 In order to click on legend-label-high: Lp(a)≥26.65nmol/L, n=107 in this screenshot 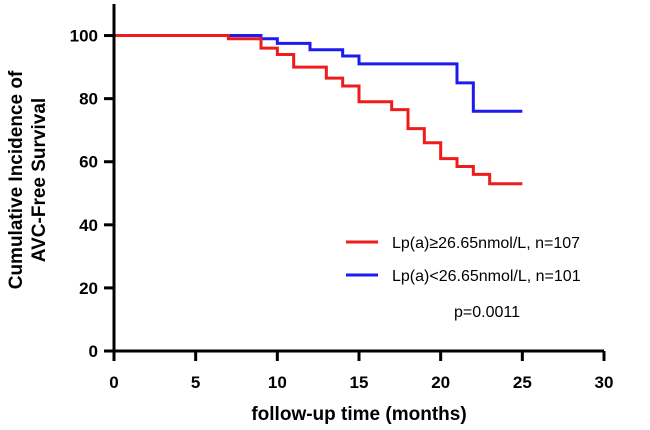, I will do `click(486, 243)`.